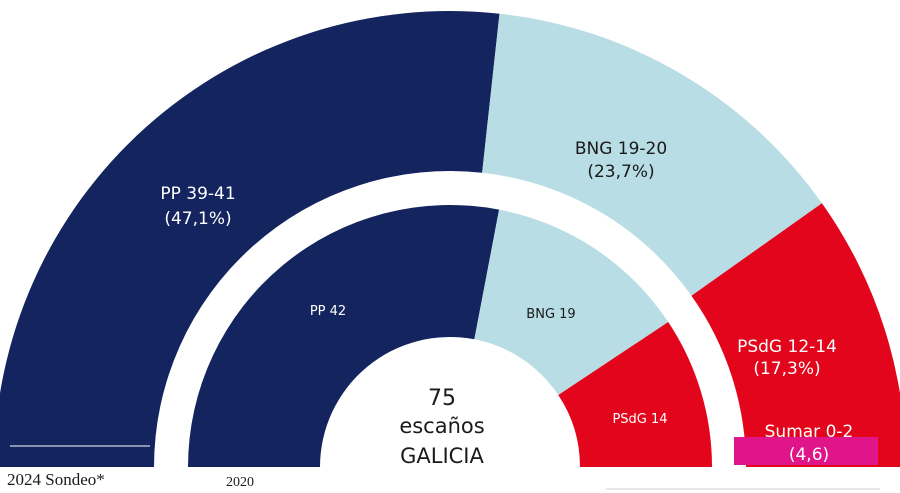 Image resolution: width=900 pixels, height=493 pixels. What do you see at coordinates (787, 347) in the screenshot?
I see `label-psdg-2024: PSdG 12-14` at bounding box center [787, 347].